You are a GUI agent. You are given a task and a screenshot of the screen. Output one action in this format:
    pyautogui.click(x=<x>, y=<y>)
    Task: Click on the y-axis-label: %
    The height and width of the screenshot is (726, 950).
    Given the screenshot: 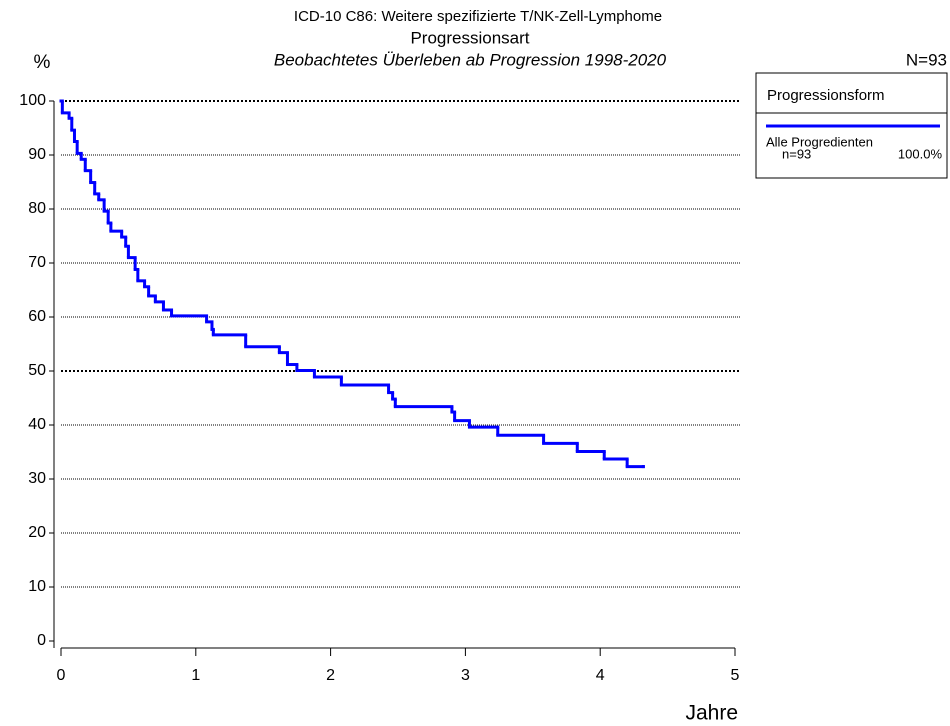 What is the action you would take?
    pyautogui.click(x=42, y=62)
    